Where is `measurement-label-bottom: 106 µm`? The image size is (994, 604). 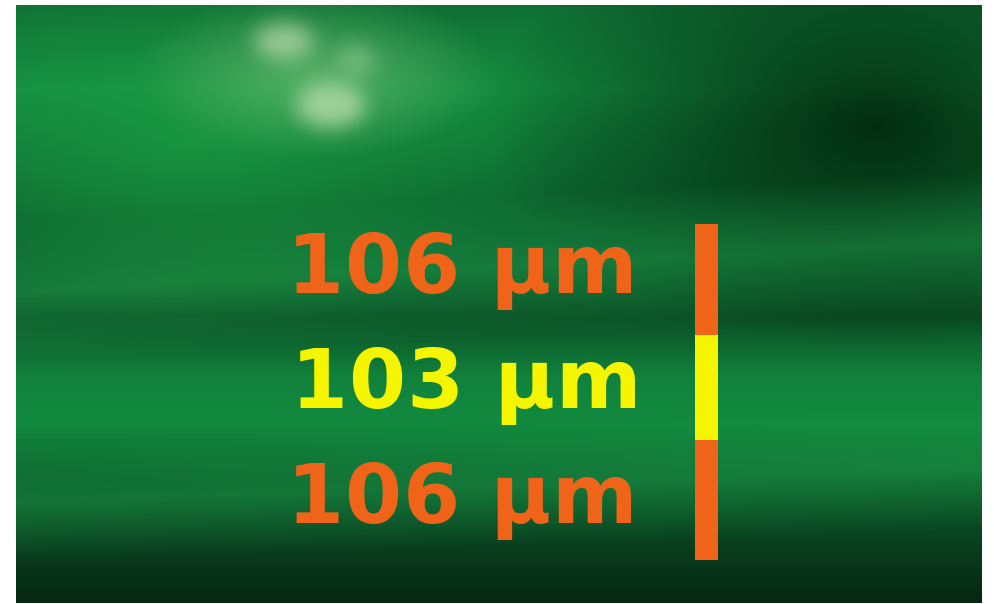 measurement-label-bottom: 106 µm is located at coordinates (463, 495).